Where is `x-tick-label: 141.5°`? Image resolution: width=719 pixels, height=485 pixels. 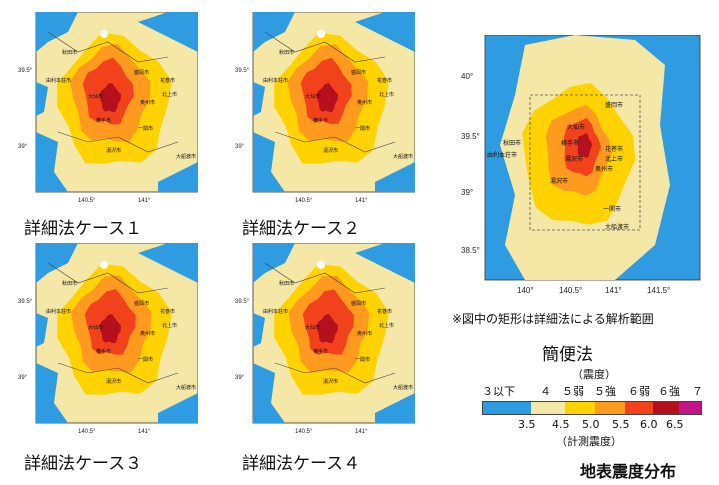 x-tick-label: 141.5° is located at coordinates (658, 290).